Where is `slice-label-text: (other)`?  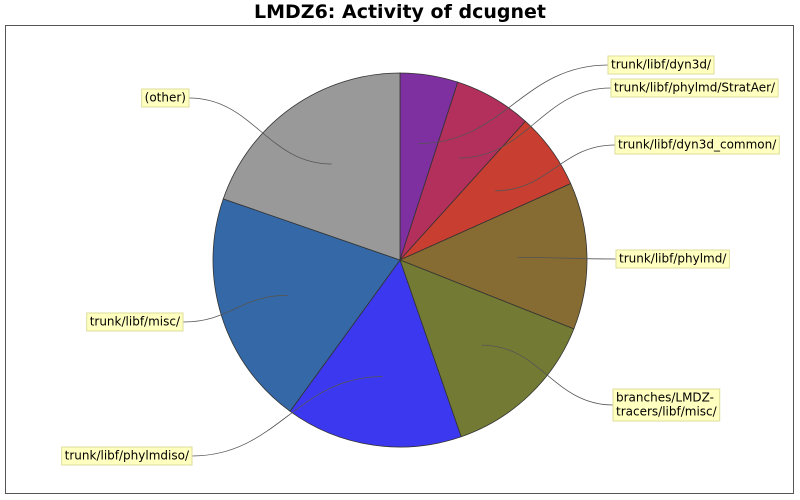 slice-label-text: (other) is located at coordinates (165, 98).